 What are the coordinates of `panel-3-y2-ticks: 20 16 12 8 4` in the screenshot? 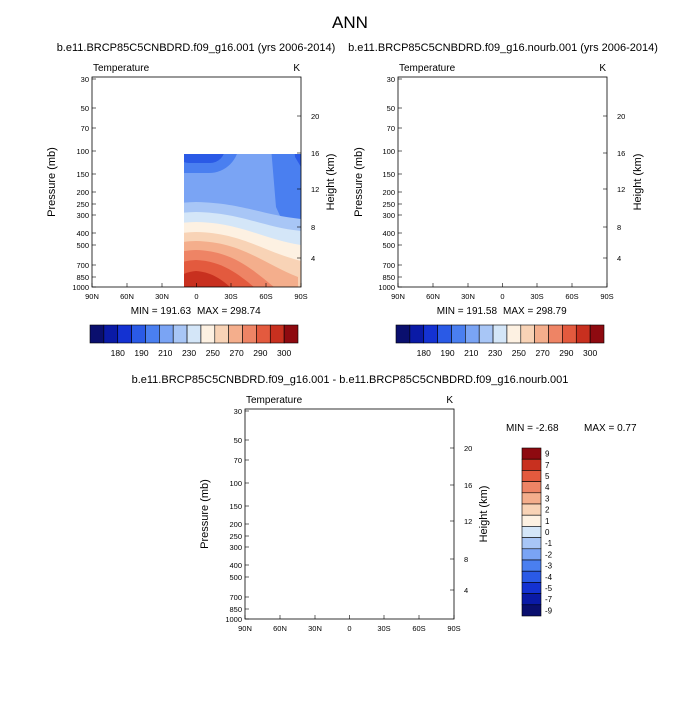 It's located at (461, 519).